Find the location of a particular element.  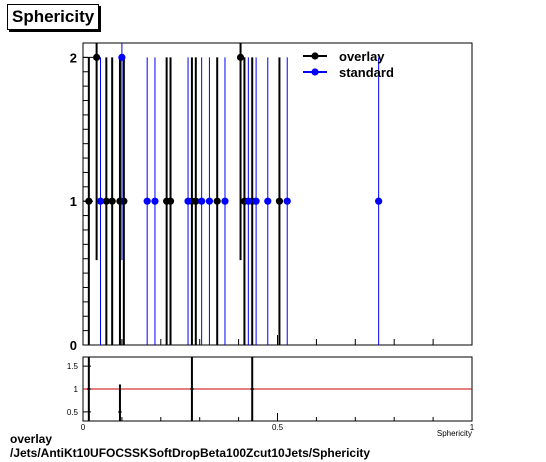

main-y-tick-label: 0 is located at coordinates (73, 345).